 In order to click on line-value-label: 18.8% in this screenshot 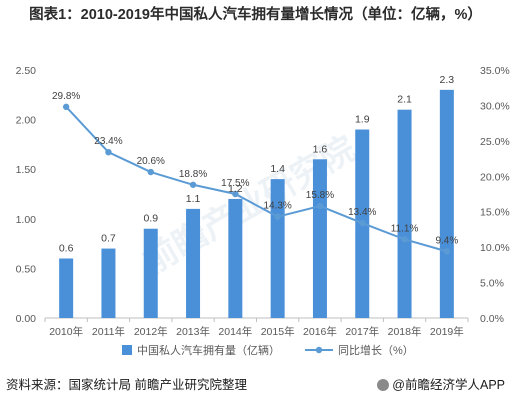, I will do `click(193, 174)`.